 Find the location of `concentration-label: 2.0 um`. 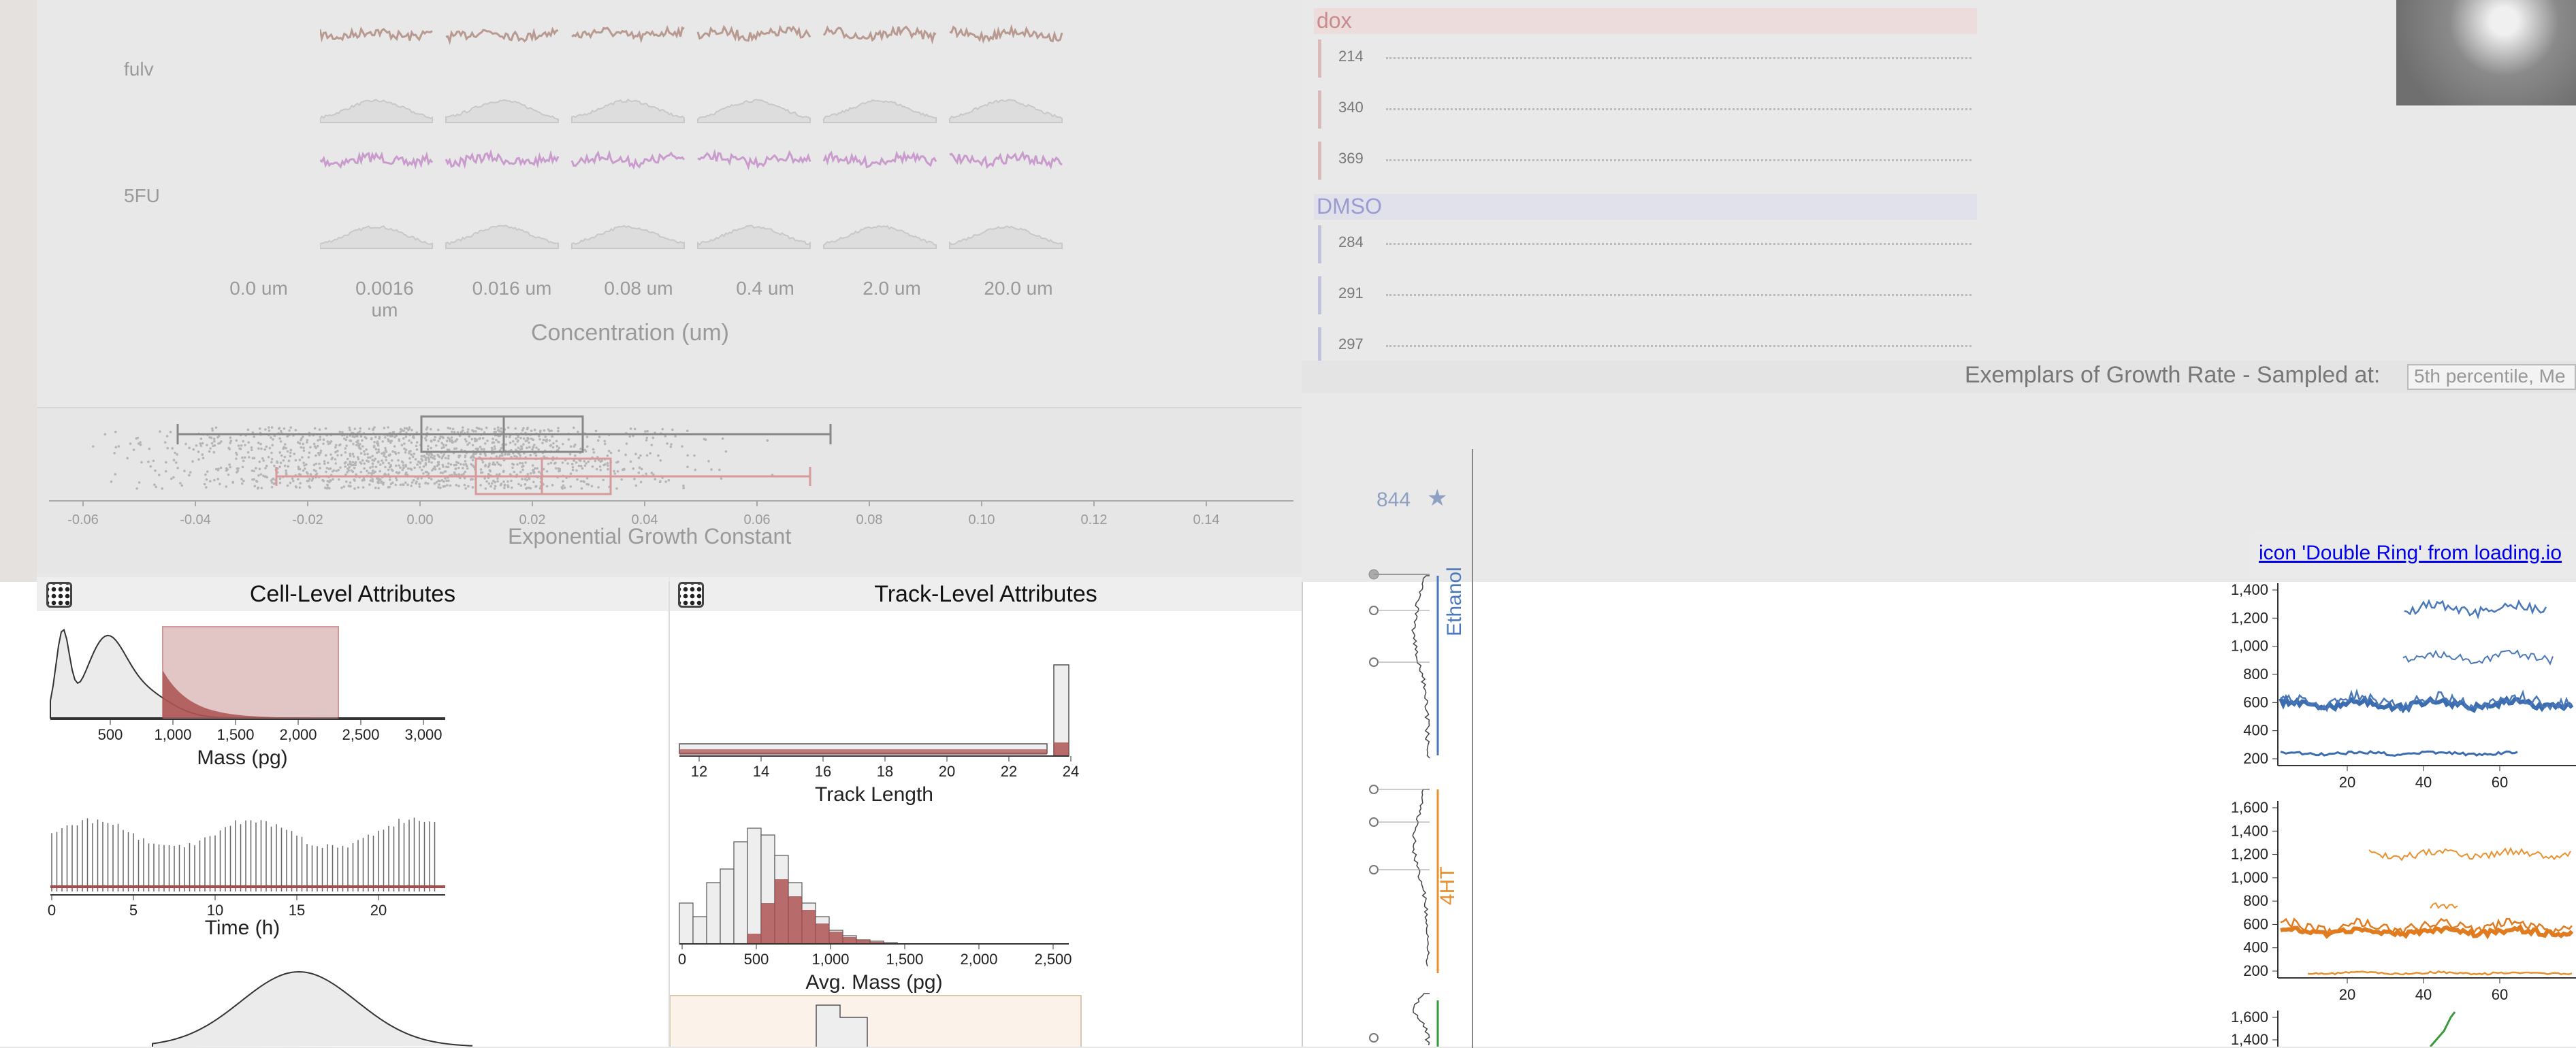

concentration-label: 2.0 um is located at coordinates (892, 288).